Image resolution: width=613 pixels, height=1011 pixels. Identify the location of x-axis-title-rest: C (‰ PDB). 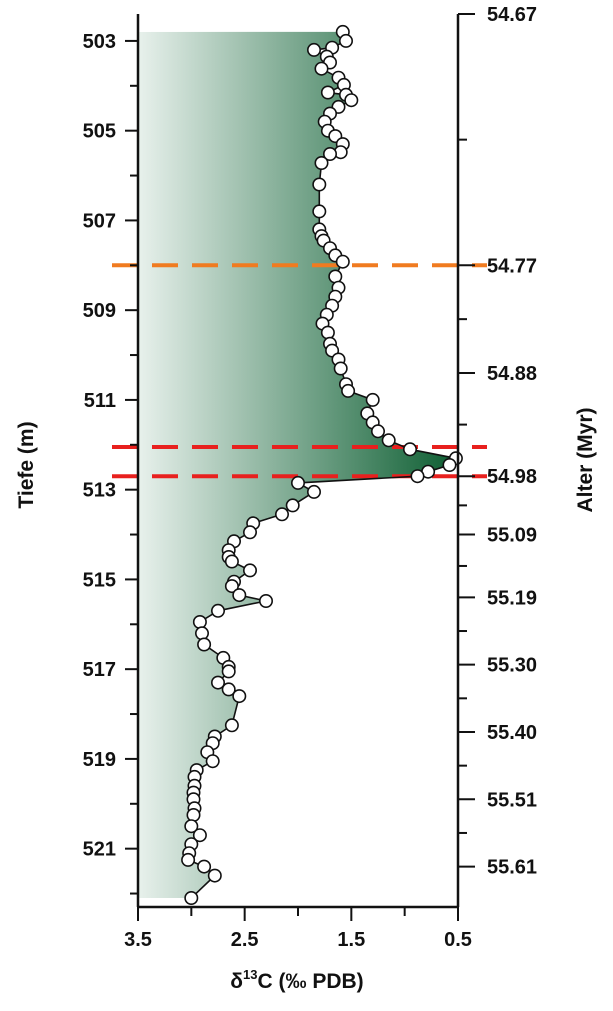
(311, 981).